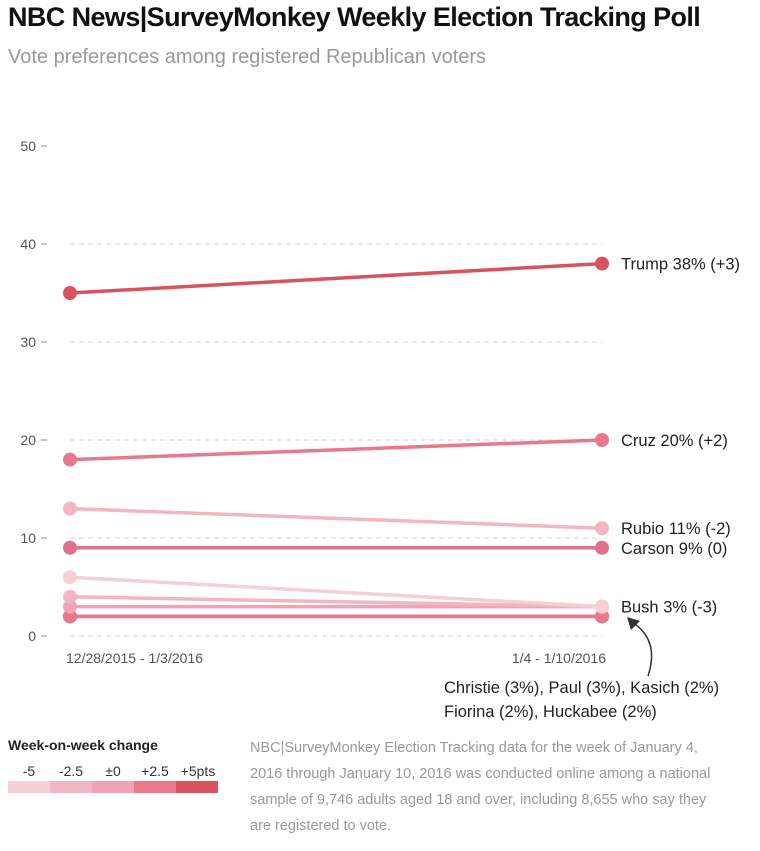 This screenshot has height=851, width=760. I want to click on legend-label: +2.5, so click(155, 771).